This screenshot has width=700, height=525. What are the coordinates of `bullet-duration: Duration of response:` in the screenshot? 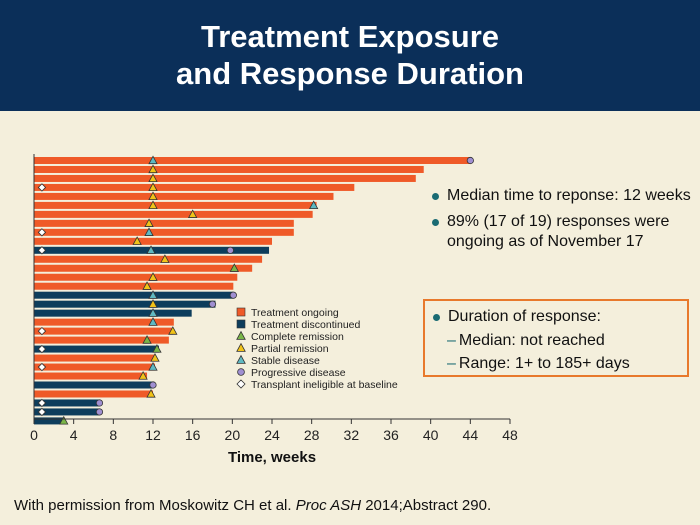 It's located at (517, 317).